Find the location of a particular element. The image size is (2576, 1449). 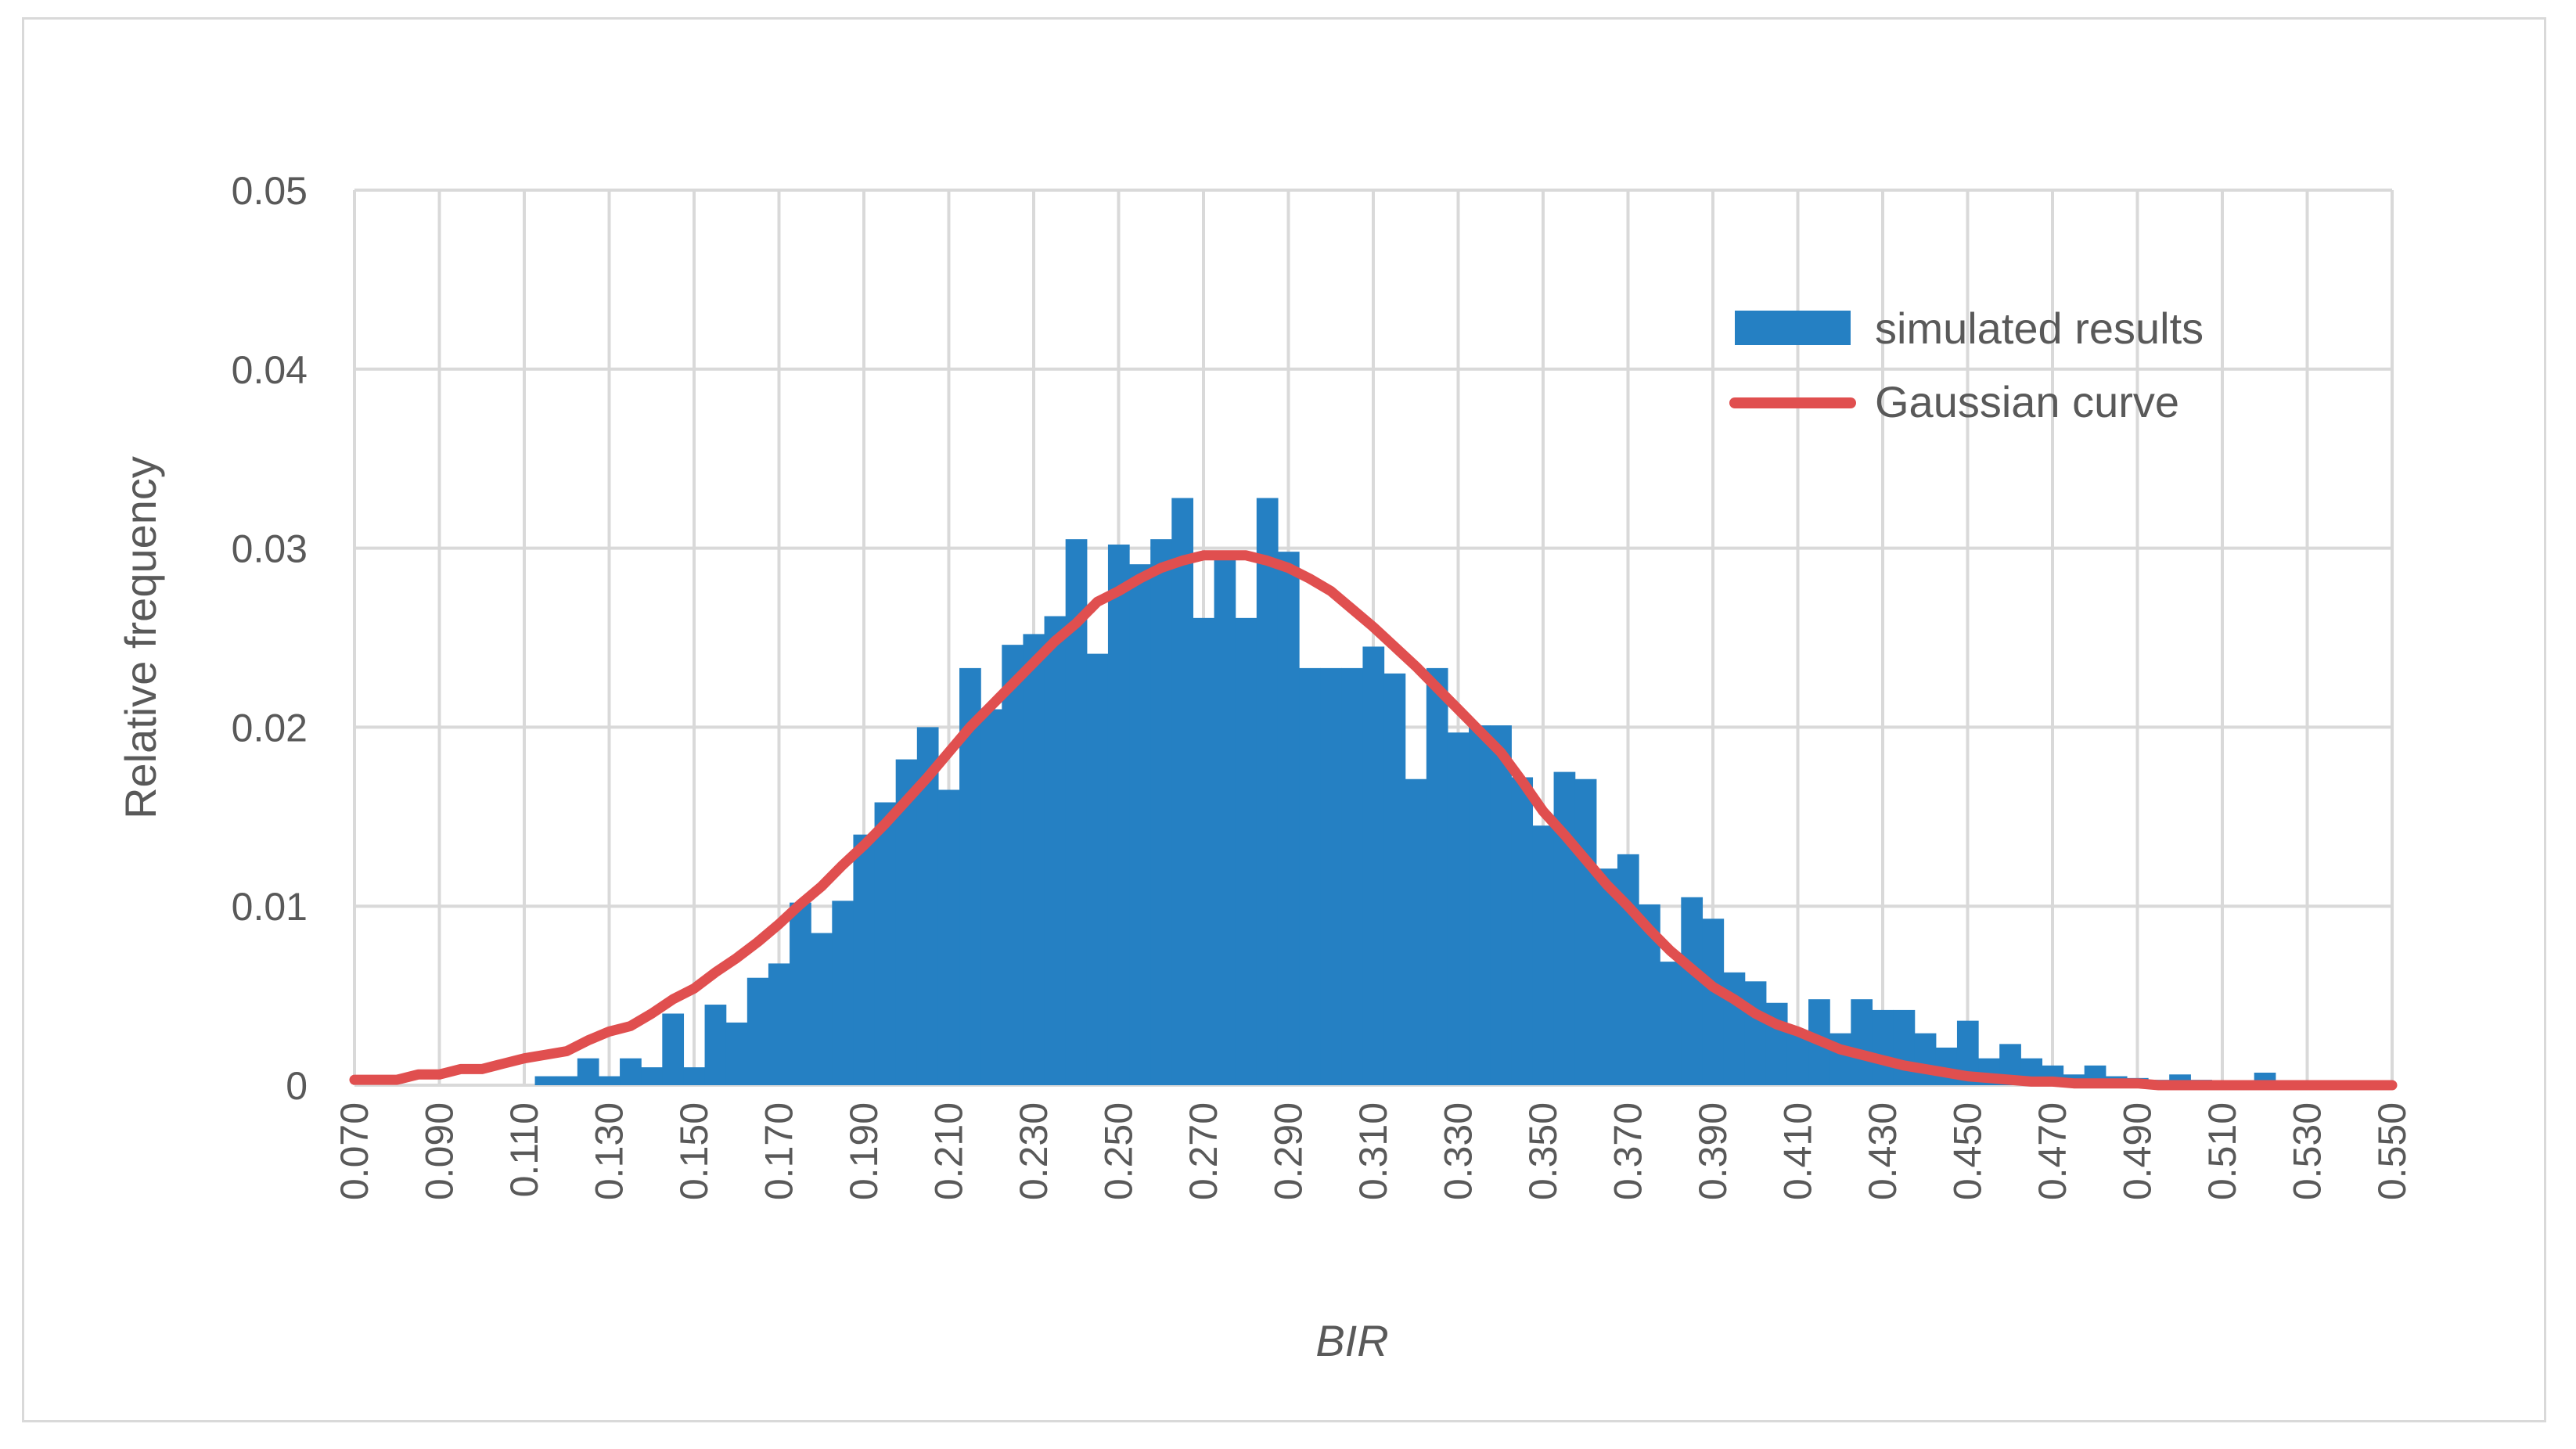

x-tick-label: 0.170 is located at coordinates (779, 1151).